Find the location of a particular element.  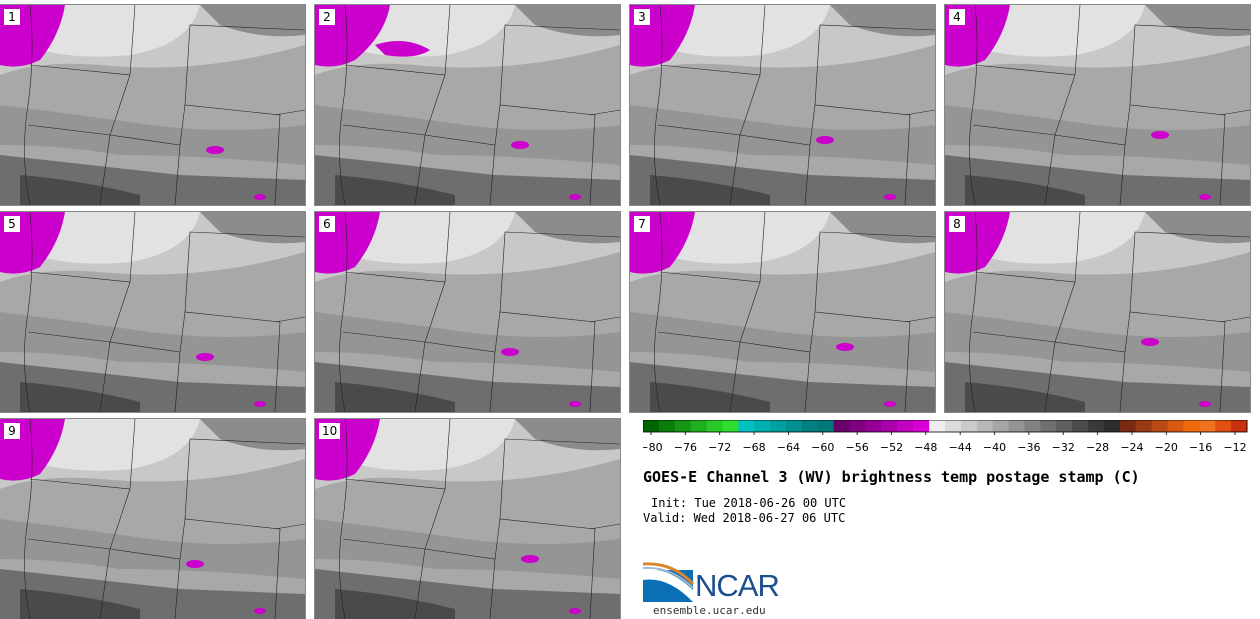

colorbar-tick-label: −68 is located at coordinates (753, 447).